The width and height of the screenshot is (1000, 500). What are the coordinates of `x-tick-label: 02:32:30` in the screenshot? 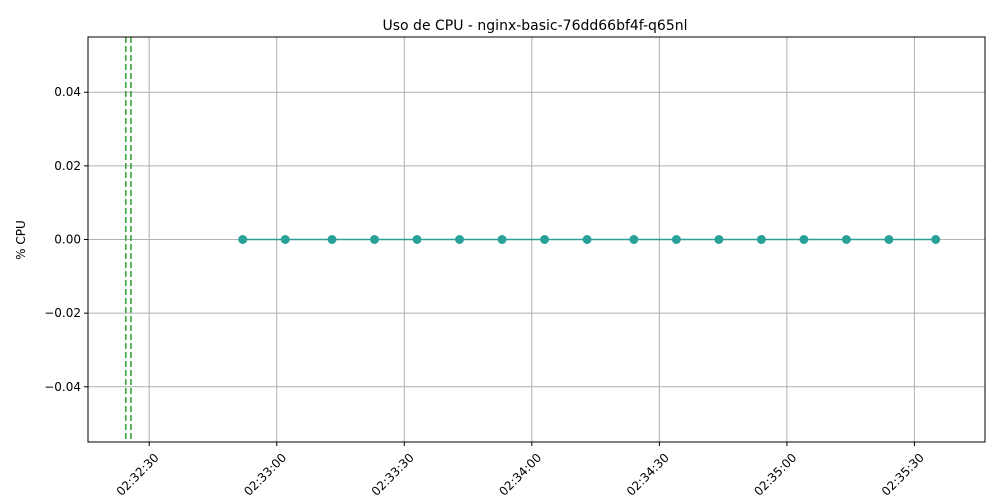 It's located at (138, 475).